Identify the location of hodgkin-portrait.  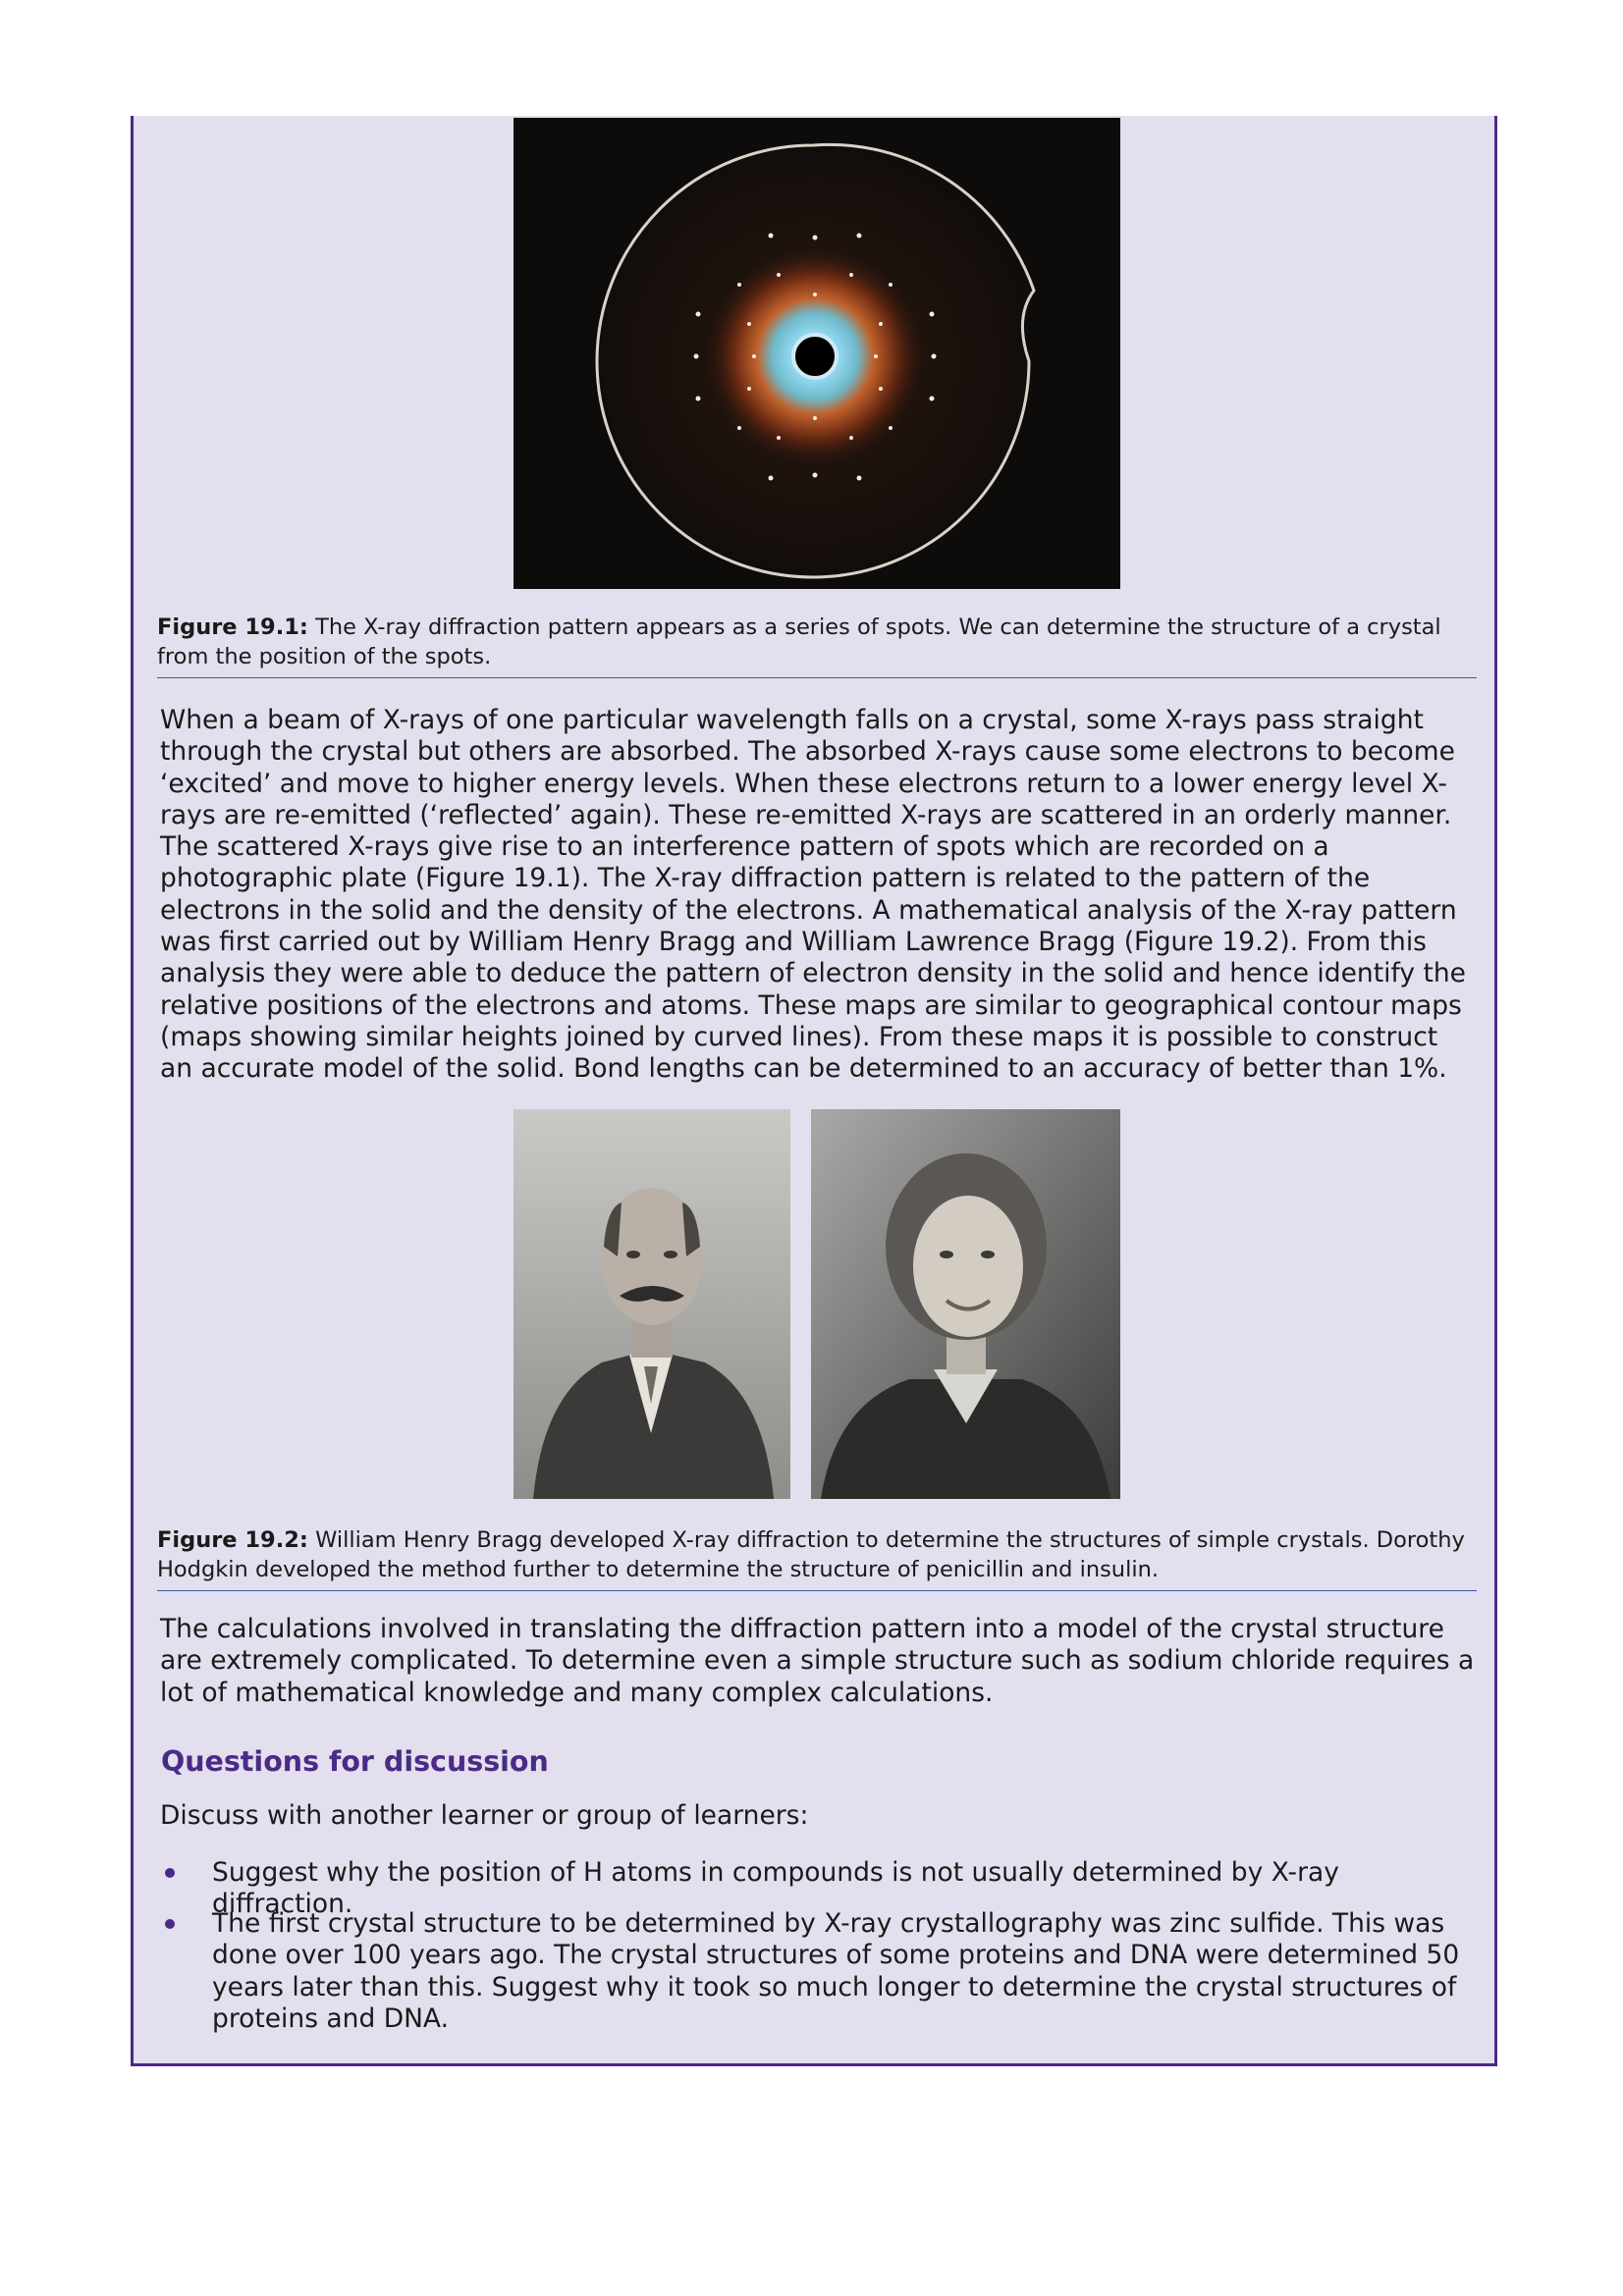
(965, 1304).